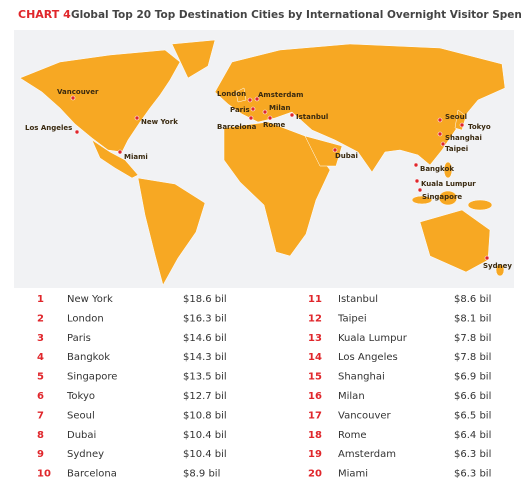  What do you see at coordinates (205, 299) in the screenshot?
I see `visitor-spend: $18.6 bil` at bounding box center [205, 299].